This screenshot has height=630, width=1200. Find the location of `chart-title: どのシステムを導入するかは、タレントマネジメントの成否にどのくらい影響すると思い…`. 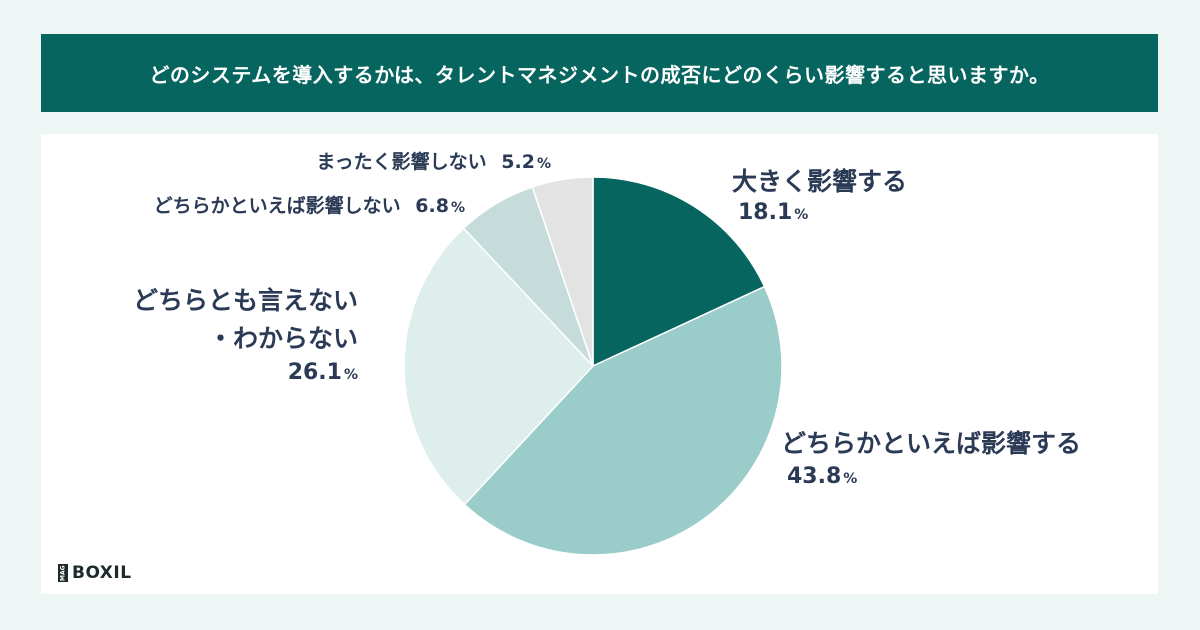

chart-title: どのシステムを導入するかは、タレントマネジメントの成否にどのくらい影響すると思い… is located at coordinates (599, 74).